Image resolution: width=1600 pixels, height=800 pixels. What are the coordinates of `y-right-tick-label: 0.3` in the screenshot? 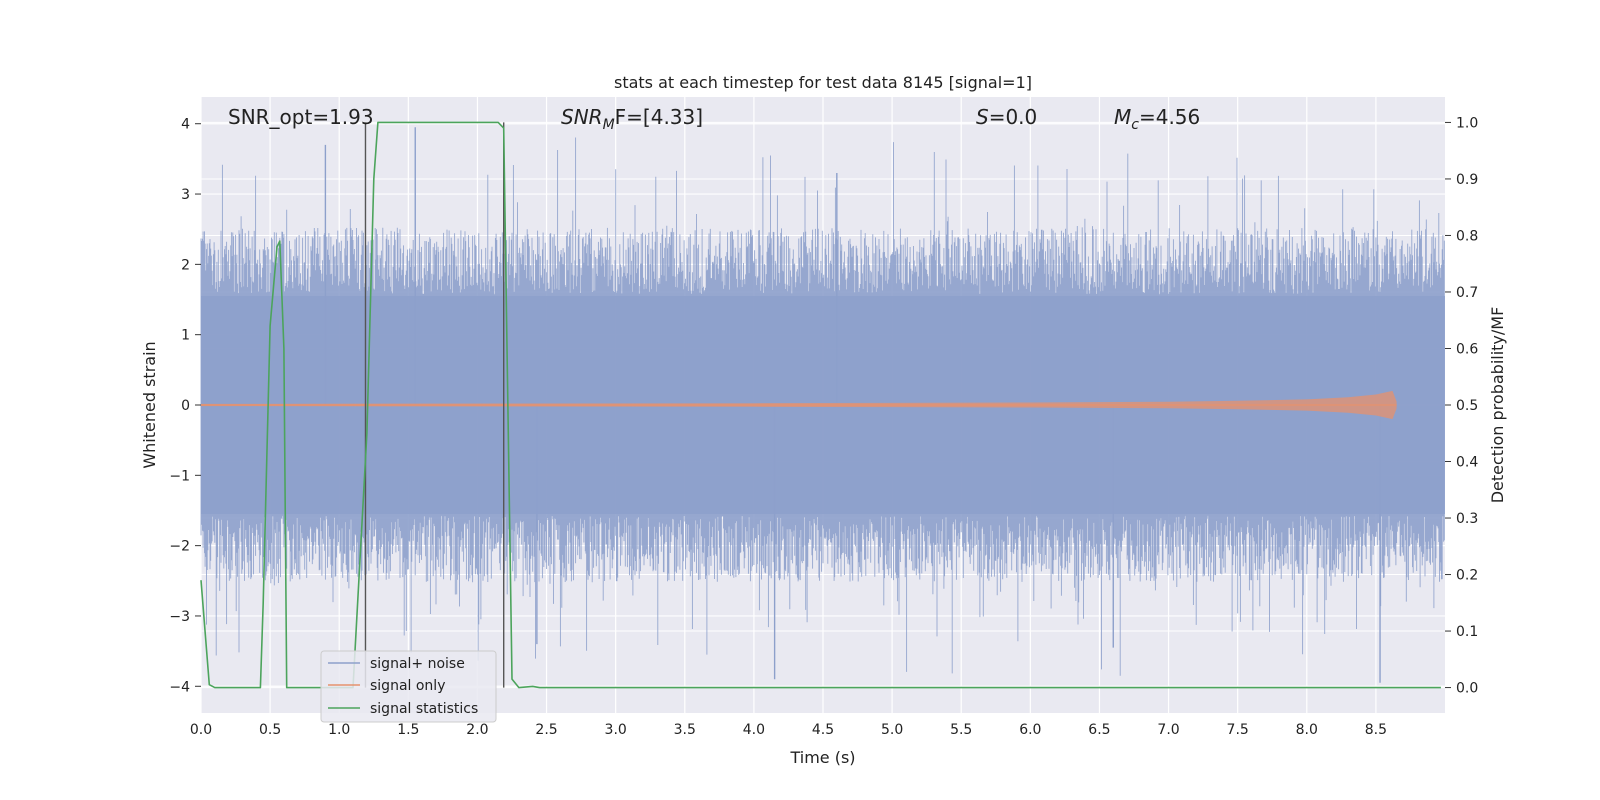 It's located at (1467, 519).